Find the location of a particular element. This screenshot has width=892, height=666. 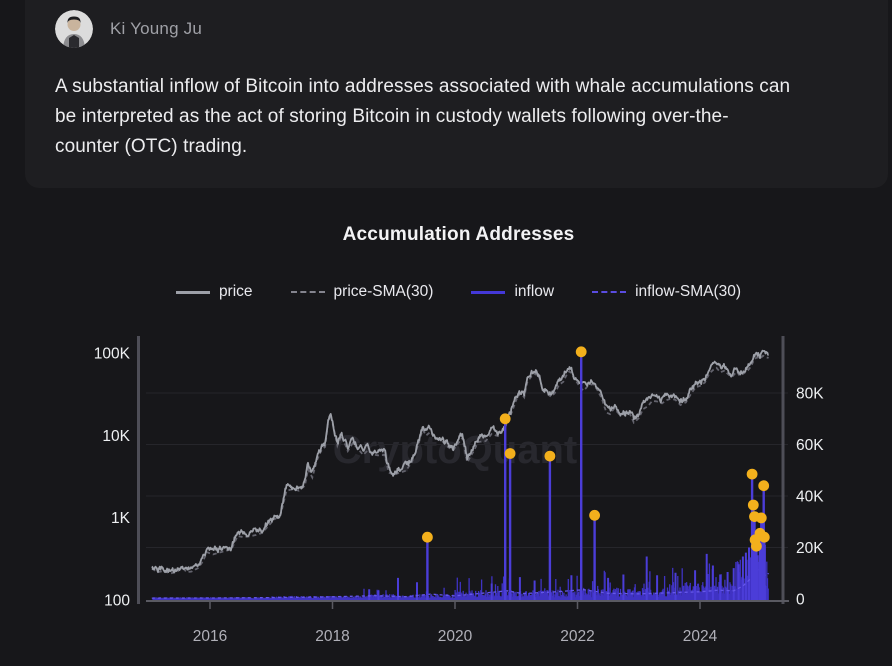

price-sma-line-swatch is located at coordinates (307, 292).